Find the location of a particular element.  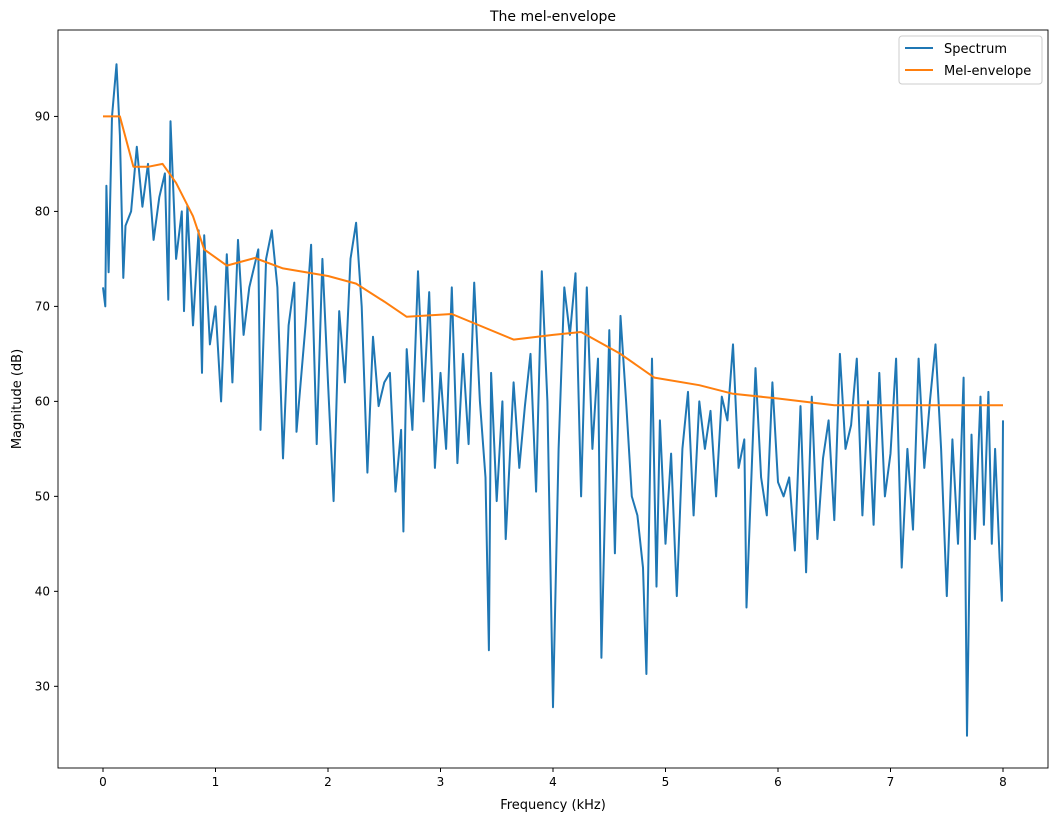

chart-title: The mel-envelope is located at coordinates (552, 17).